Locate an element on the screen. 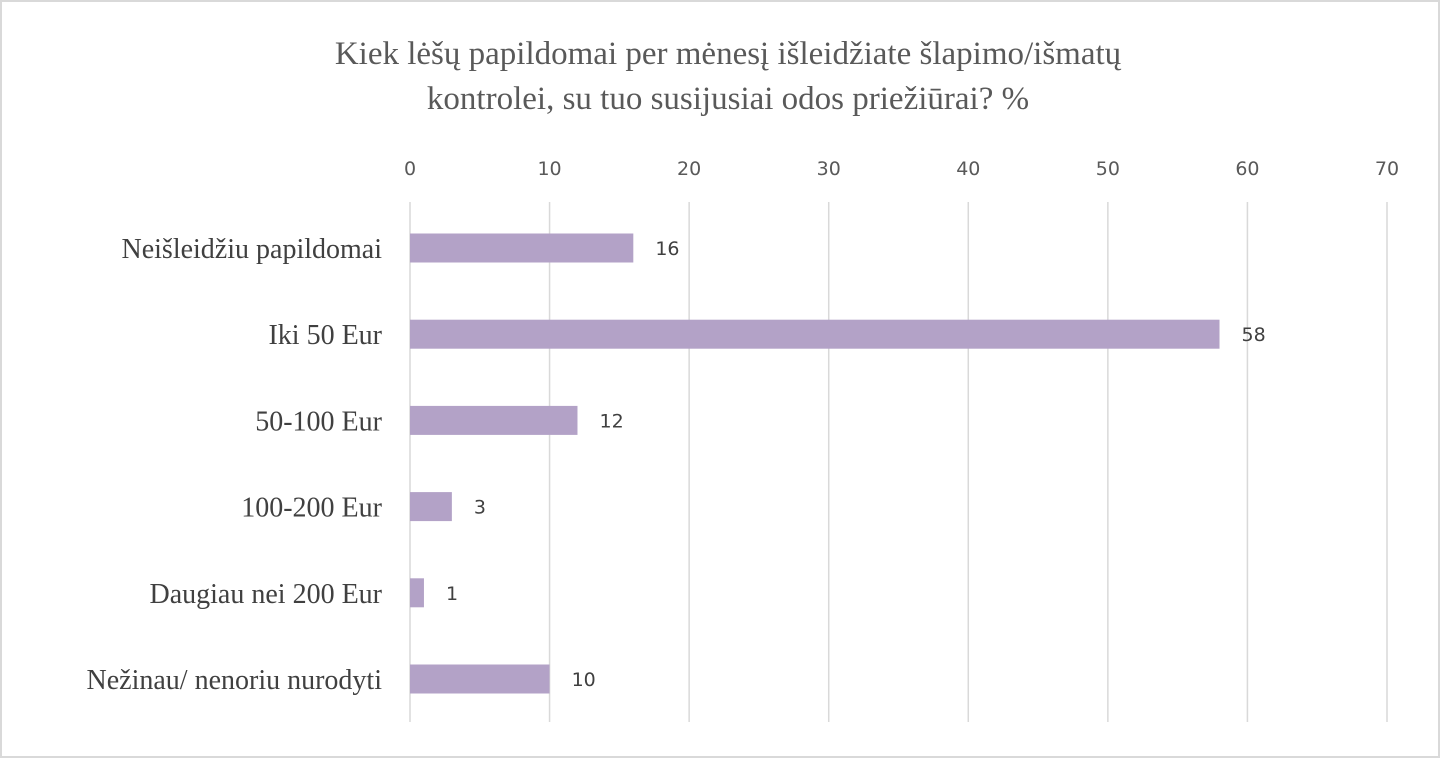  x-tick-label: 40 is located at coordinates (968, 169).